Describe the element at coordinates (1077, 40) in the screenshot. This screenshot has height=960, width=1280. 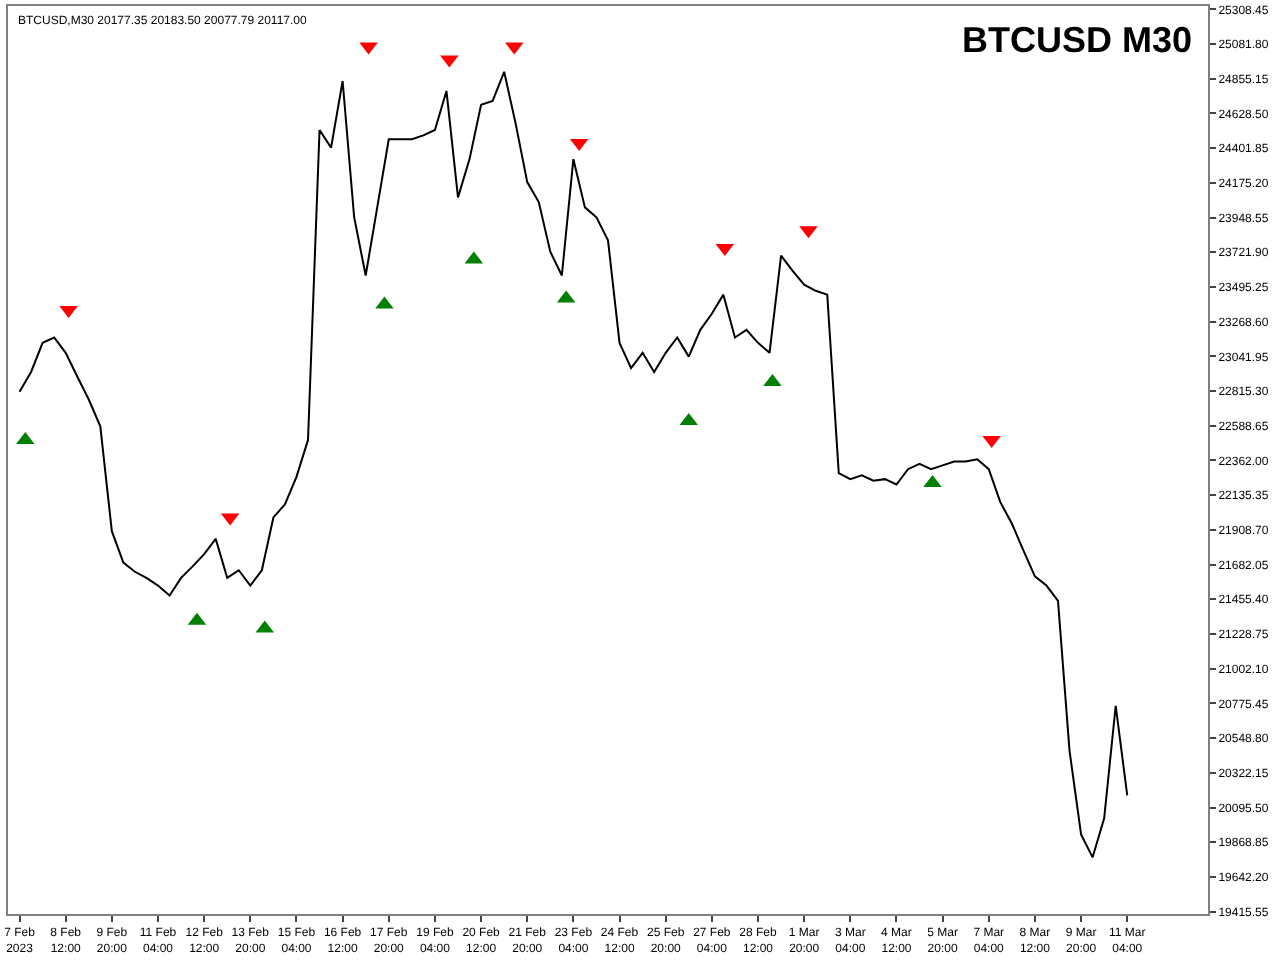
I see `chart-title: BTCUSD M30` at that location.